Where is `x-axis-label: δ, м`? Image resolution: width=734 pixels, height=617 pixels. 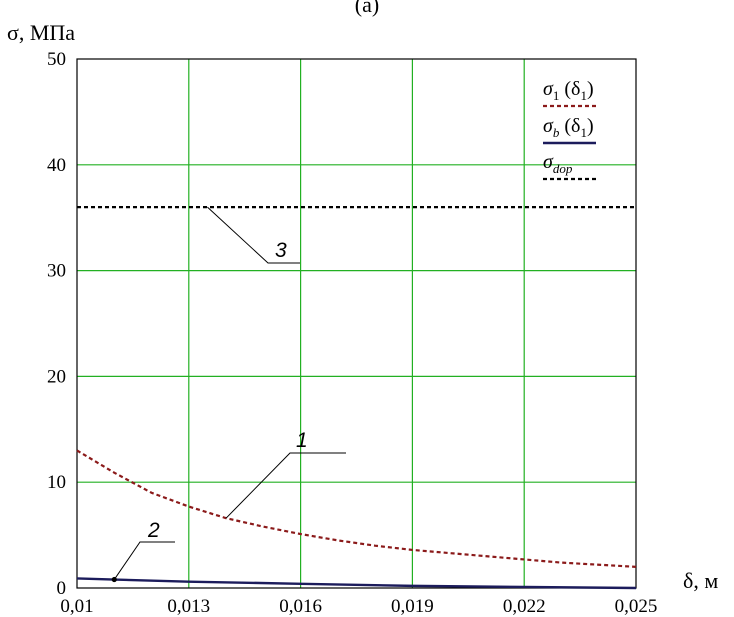 x-axis-label: δ, м is located at coordinates (700, 580).